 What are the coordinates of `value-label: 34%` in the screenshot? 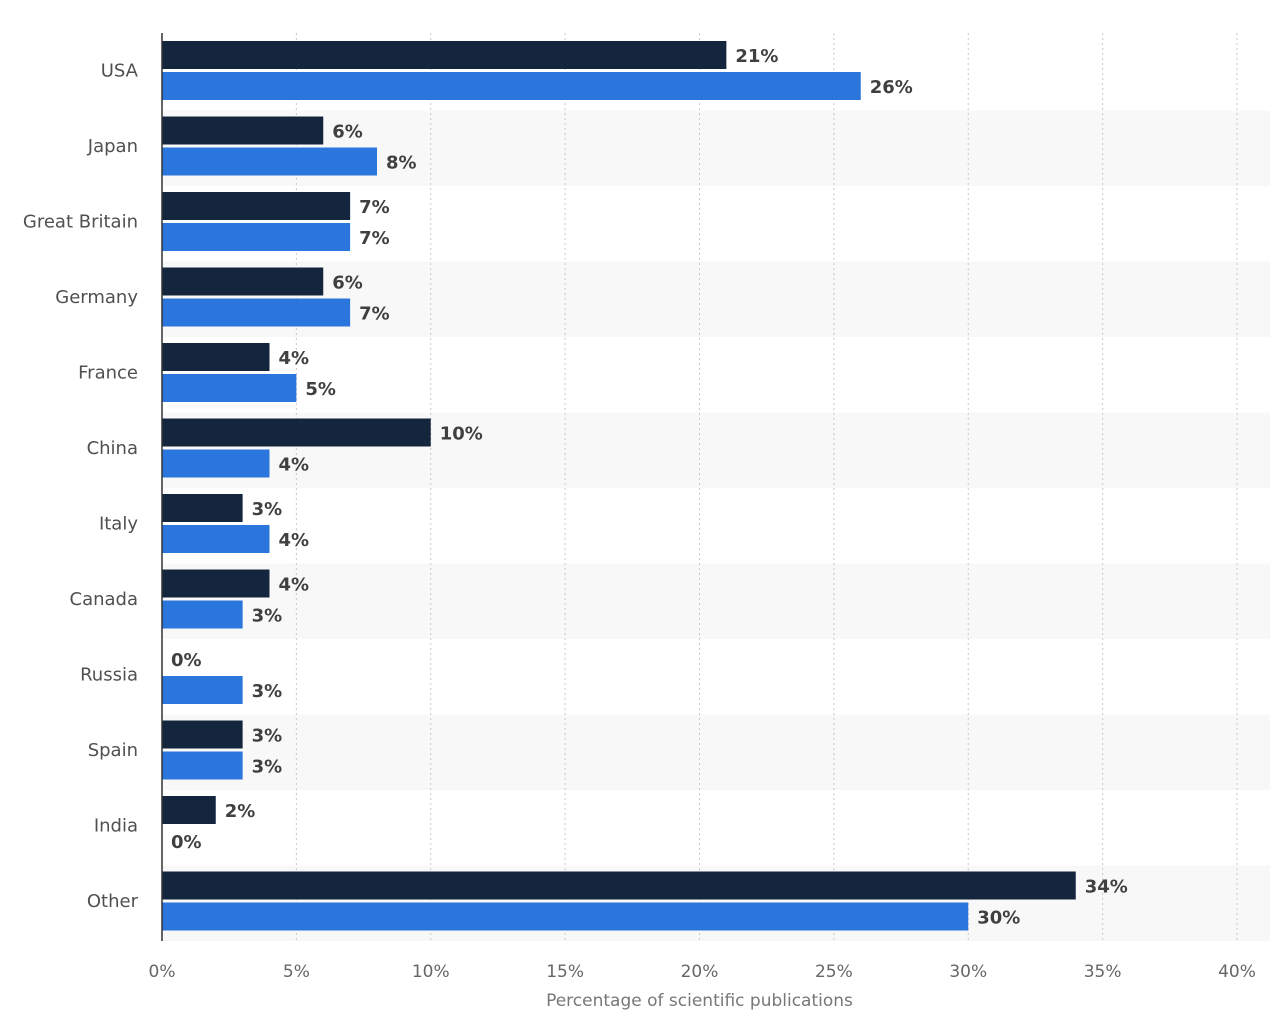 It's located at (1106, 887).